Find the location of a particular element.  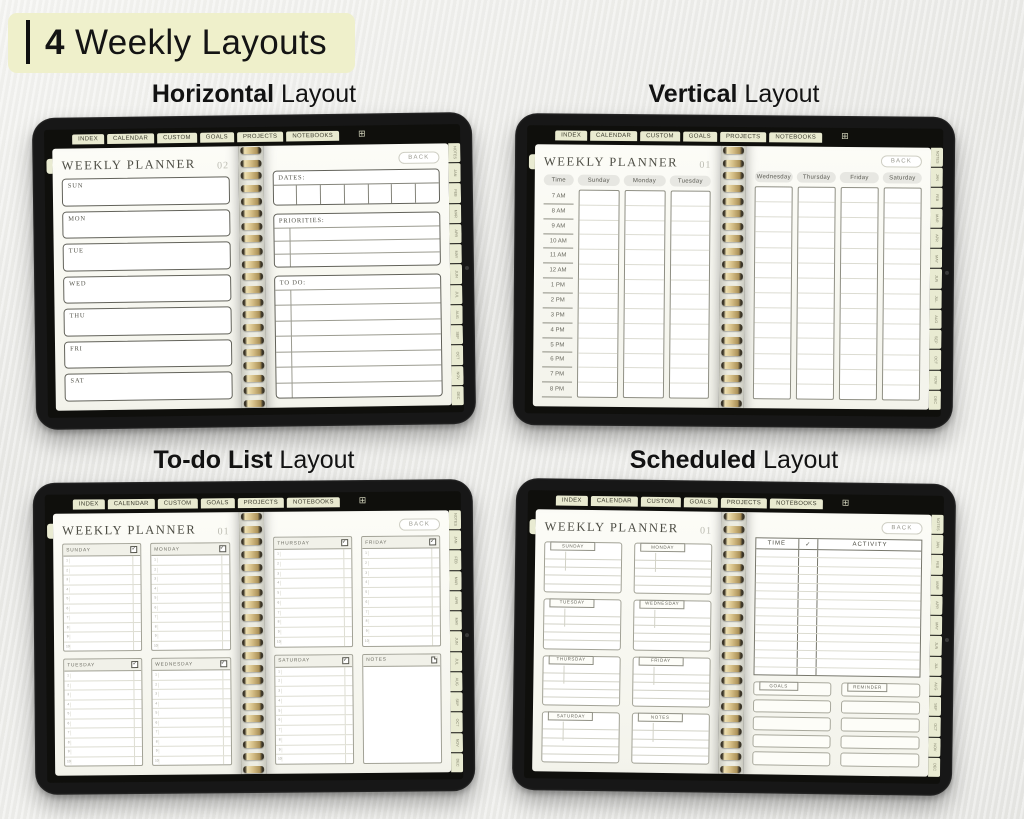

row-end-cell is located at coordinates (137, 636).